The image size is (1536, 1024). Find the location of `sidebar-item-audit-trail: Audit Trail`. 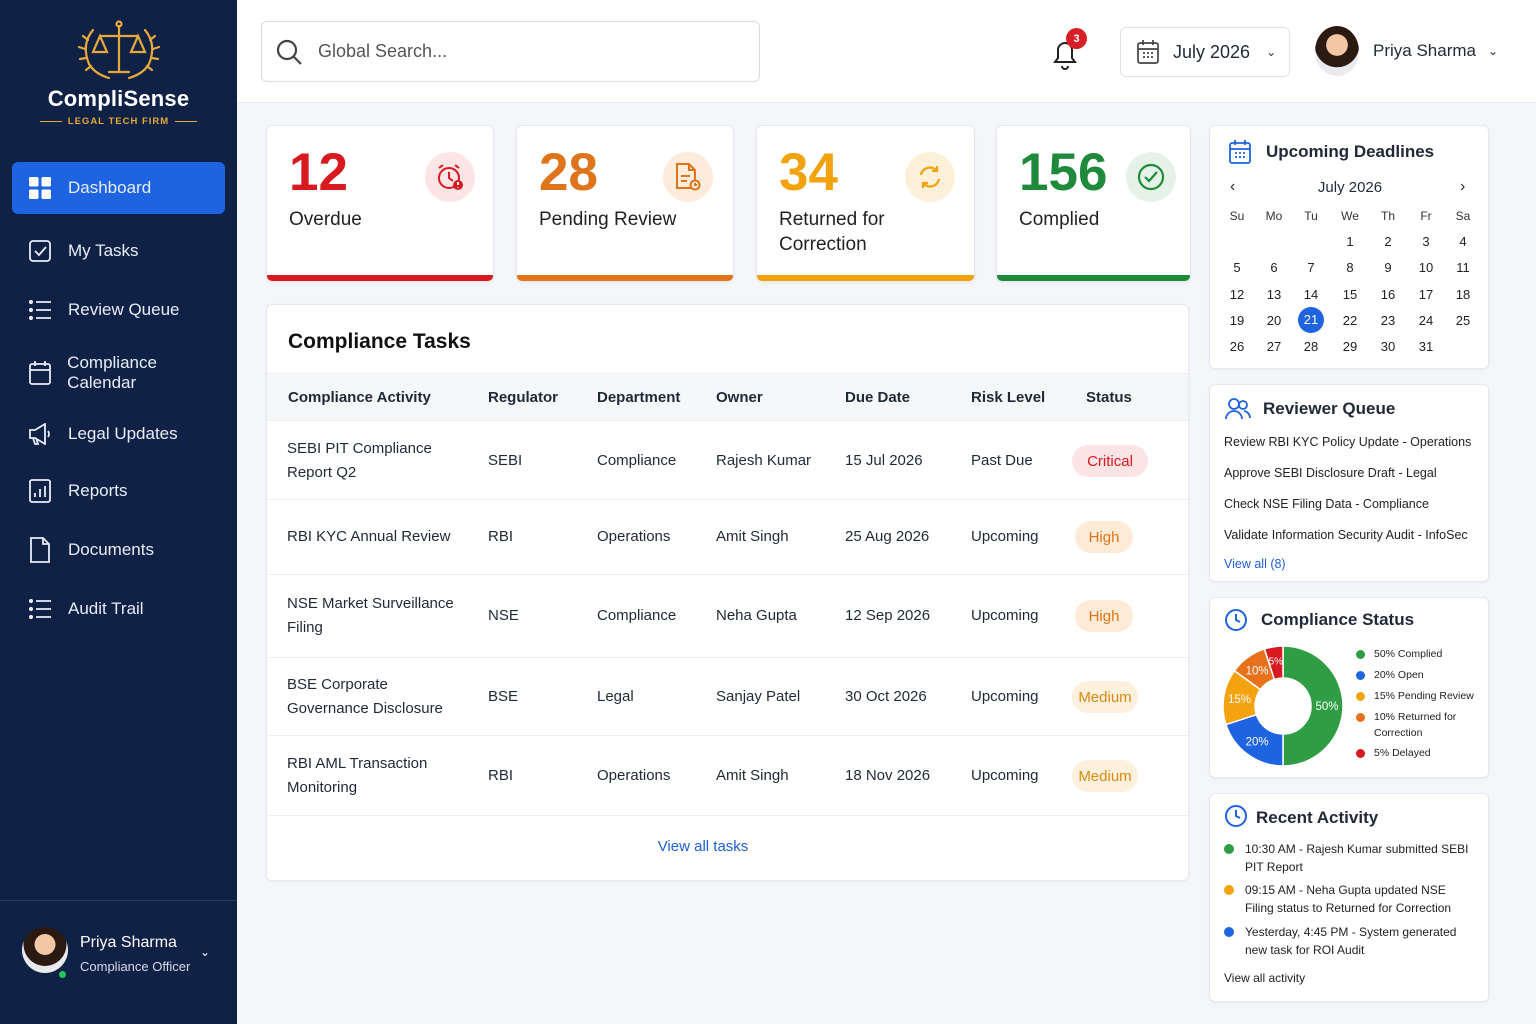

sidebar-item-audit-trail: Audit Trail is located at coordinates (118, 609).